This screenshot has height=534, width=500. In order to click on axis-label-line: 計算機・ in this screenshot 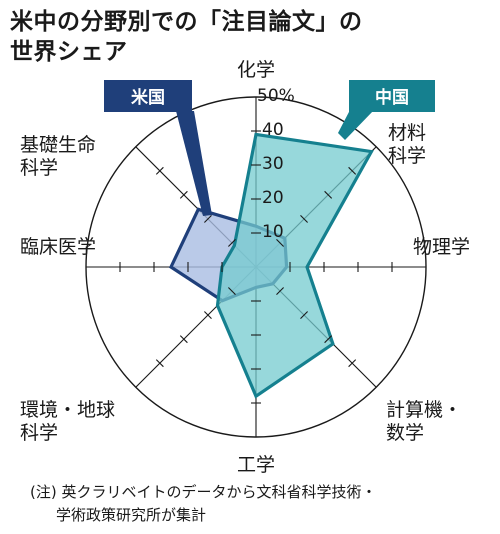, I will do `click(424, 410)`.